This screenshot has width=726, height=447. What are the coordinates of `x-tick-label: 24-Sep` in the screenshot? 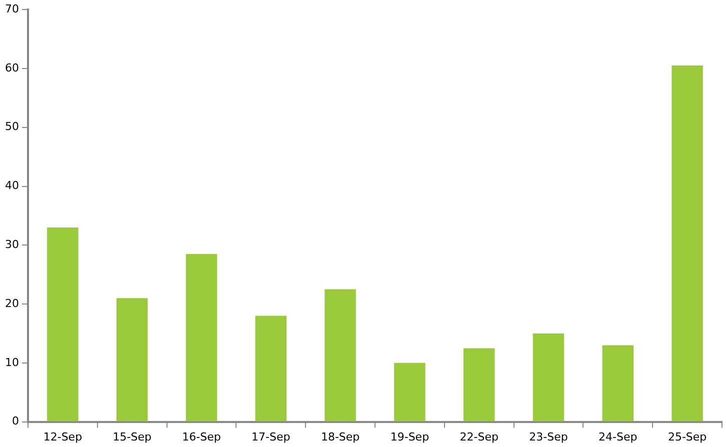 It's located at (618, 437).